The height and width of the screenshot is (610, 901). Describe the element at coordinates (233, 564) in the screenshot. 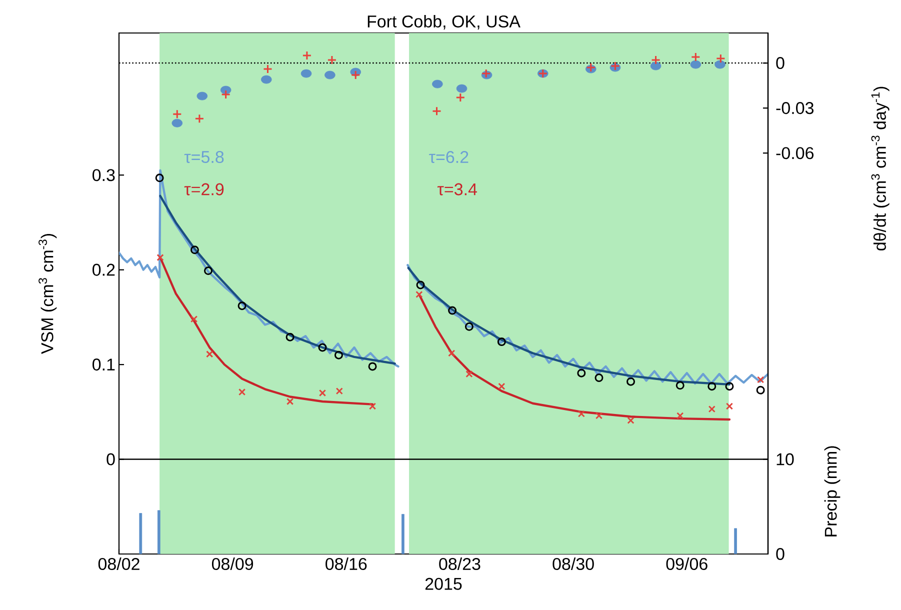

I see `x-tick-label: 08/09` at that location.